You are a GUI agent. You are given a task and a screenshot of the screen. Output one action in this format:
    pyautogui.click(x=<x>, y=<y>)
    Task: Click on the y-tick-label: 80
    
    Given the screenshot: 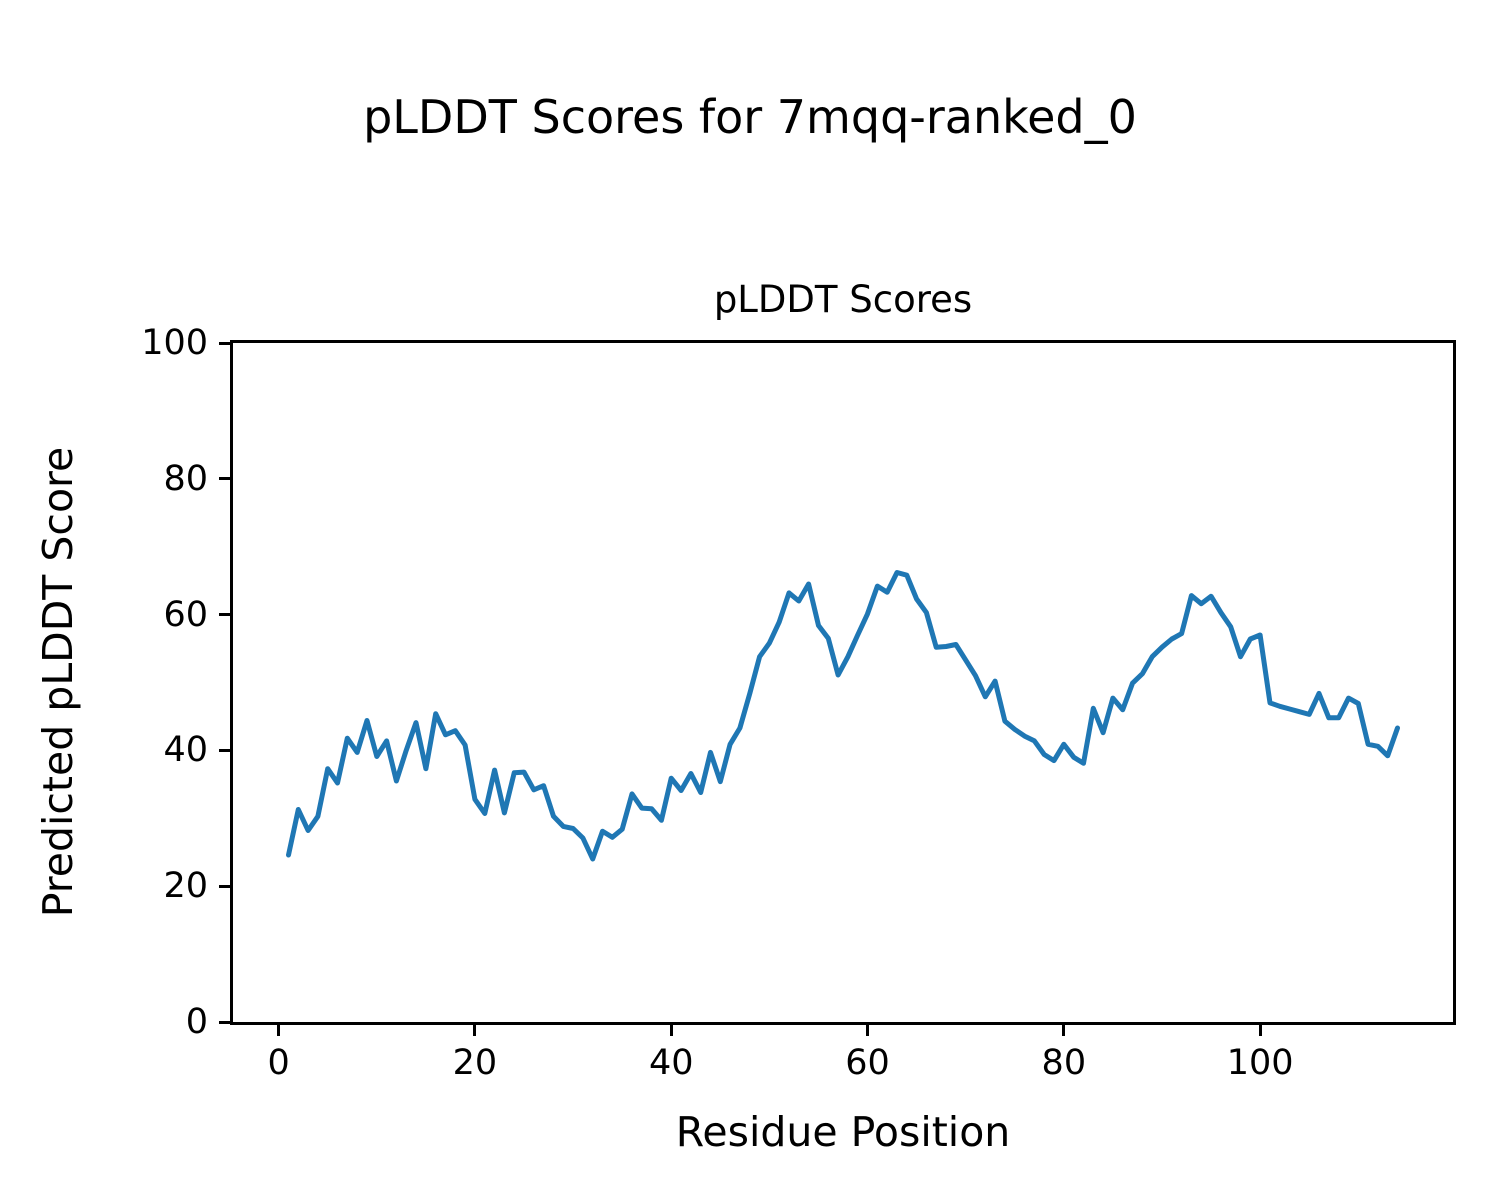 What is the action you would take?
    pyautogui.click(x=185, y=478)
    